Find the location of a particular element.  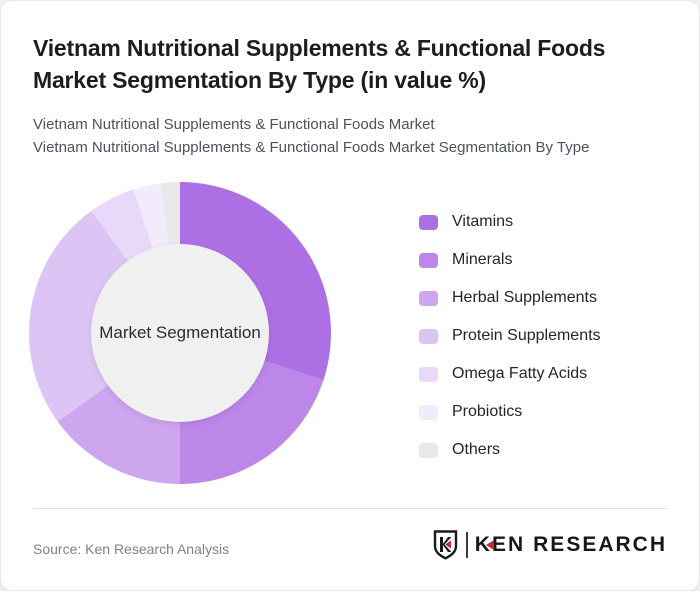

footer-divider is located at coordinates (350, 508).